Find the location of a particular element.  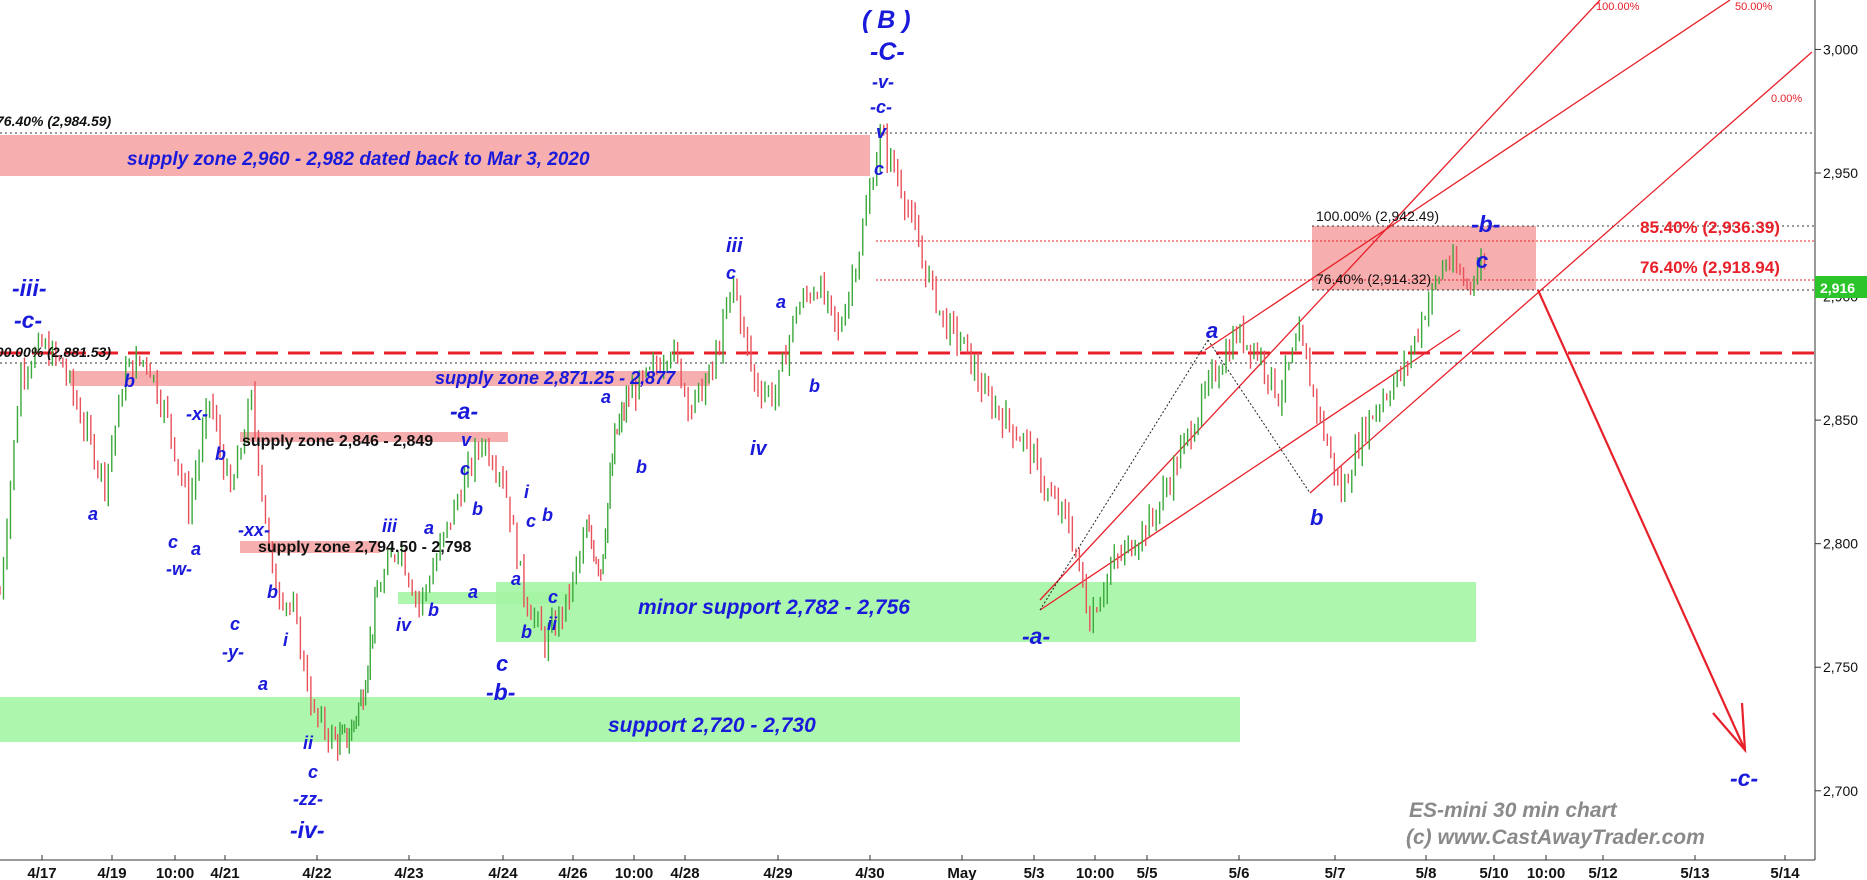

channel-pct-100: 100.00% is located at coordinates (1618, 7).